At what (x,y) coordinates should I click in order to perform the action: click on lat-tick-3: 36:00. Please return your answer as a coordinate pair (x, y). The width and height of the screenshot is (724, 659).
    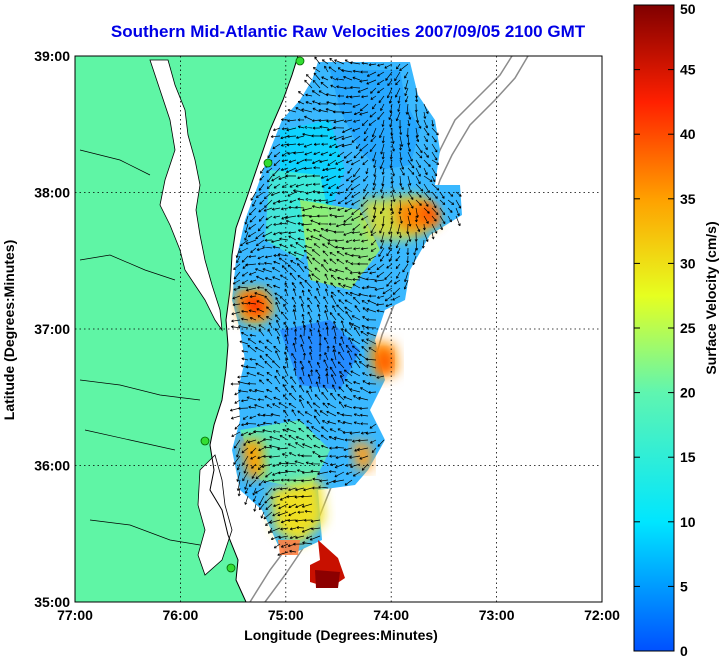
    Looking at the image, I should click on (52, 466).